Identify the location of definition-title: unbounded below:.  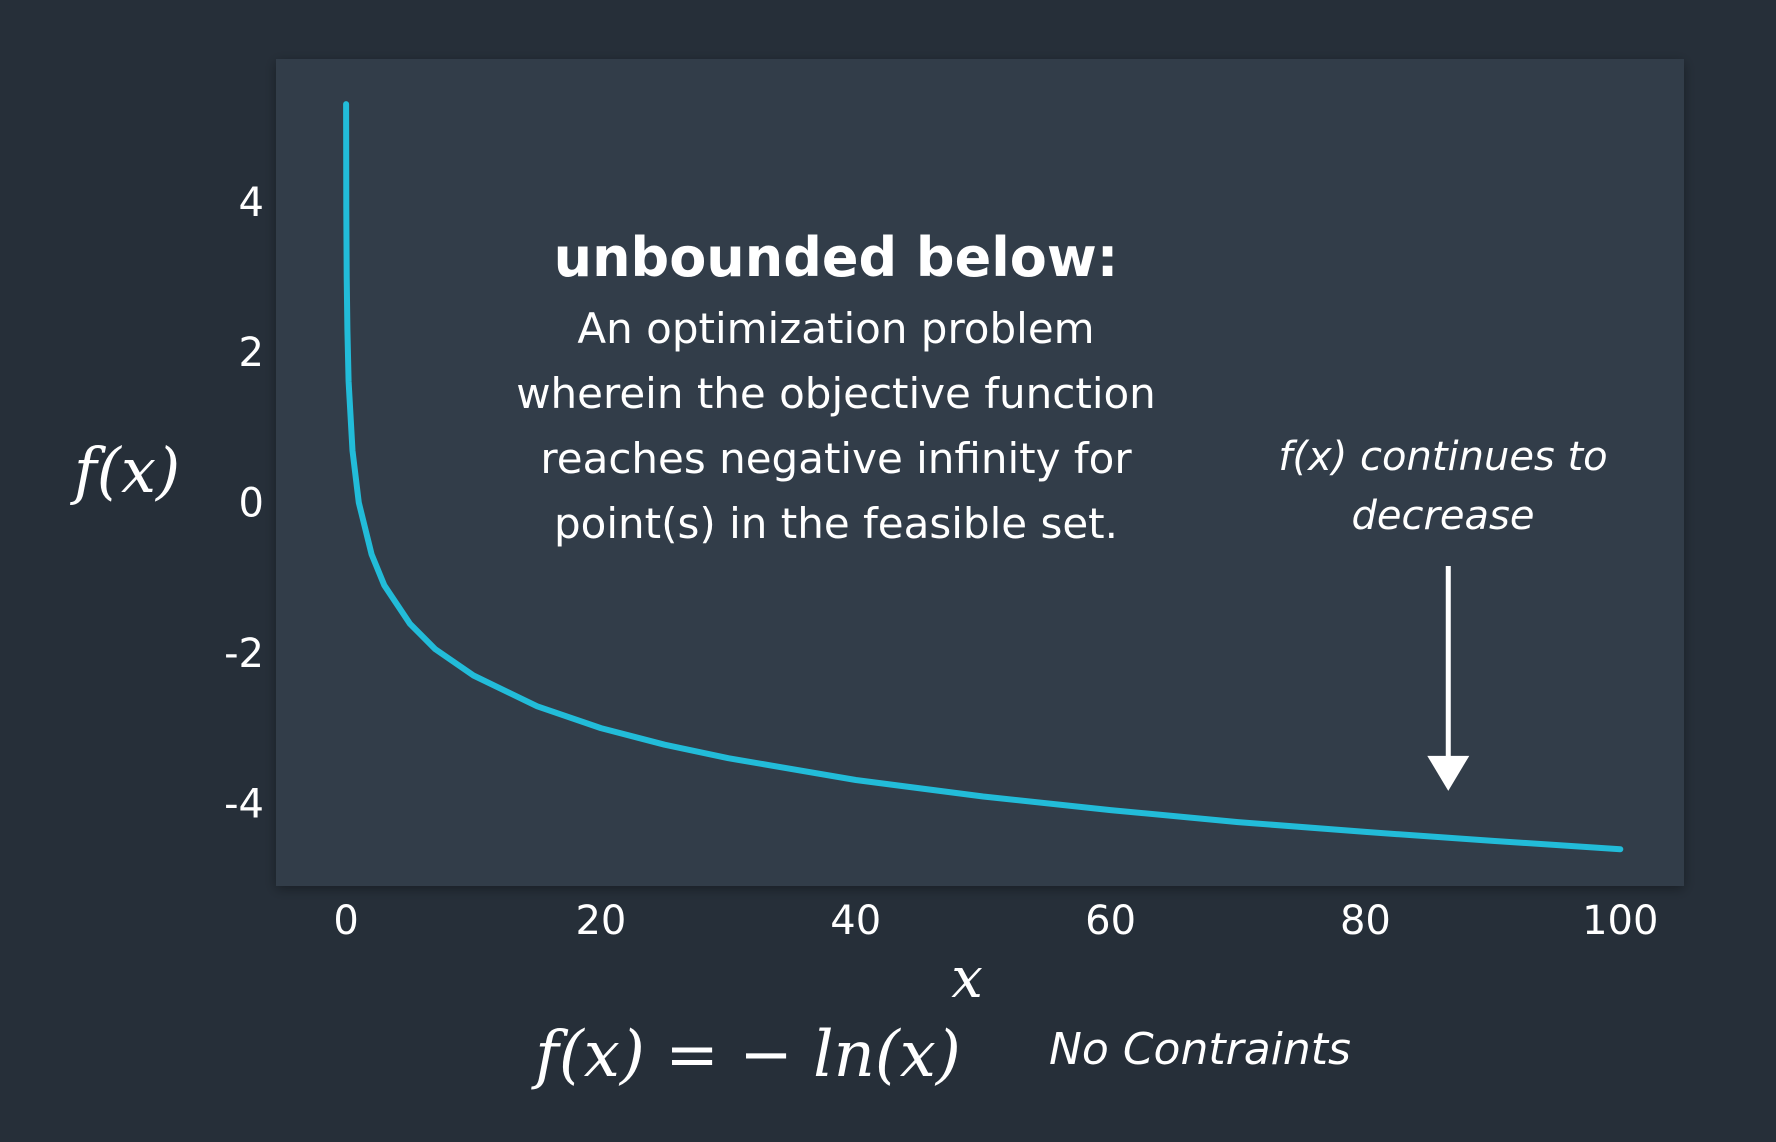
(836, 257).